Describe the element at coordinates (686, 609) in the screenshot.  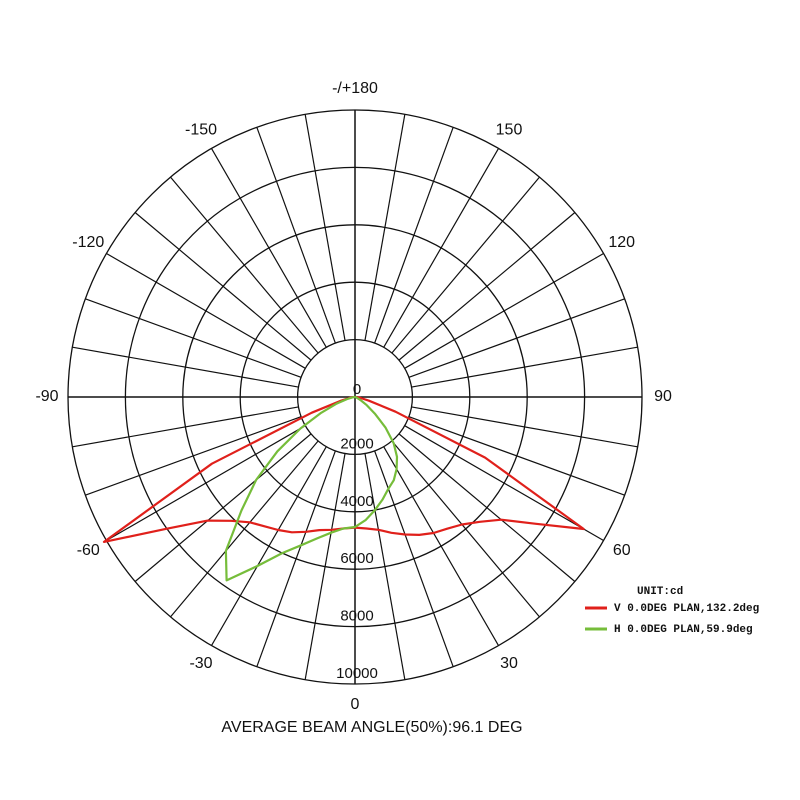
I see `legend-label: V 0.0DEG PLAN,132.2deg` at that location.